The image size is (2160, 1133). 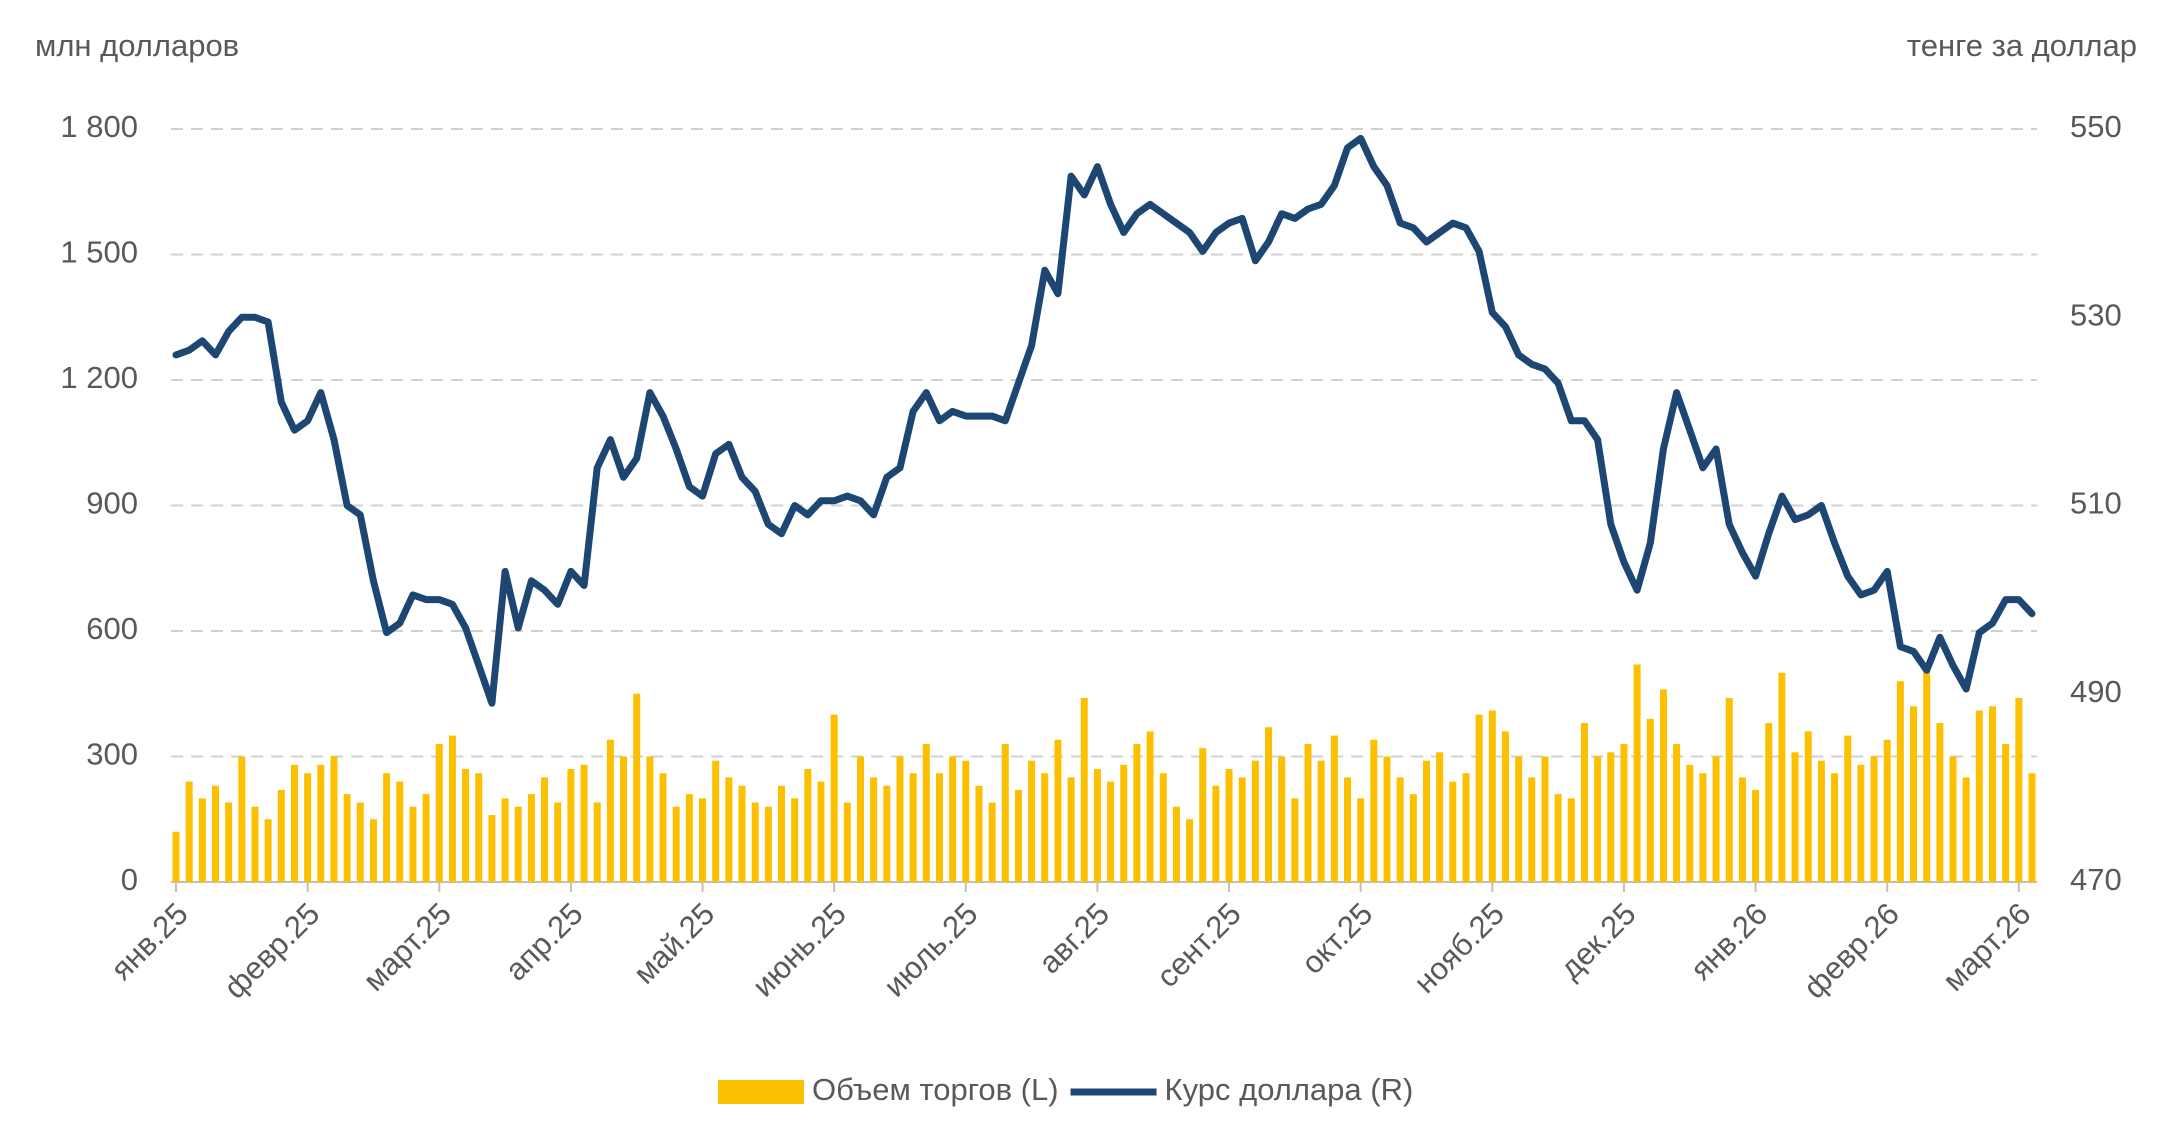 What do you see at coordinates (112, 754) in the screenshot?
I see `y-tick-label: 300` at bounding box center [112, 754].